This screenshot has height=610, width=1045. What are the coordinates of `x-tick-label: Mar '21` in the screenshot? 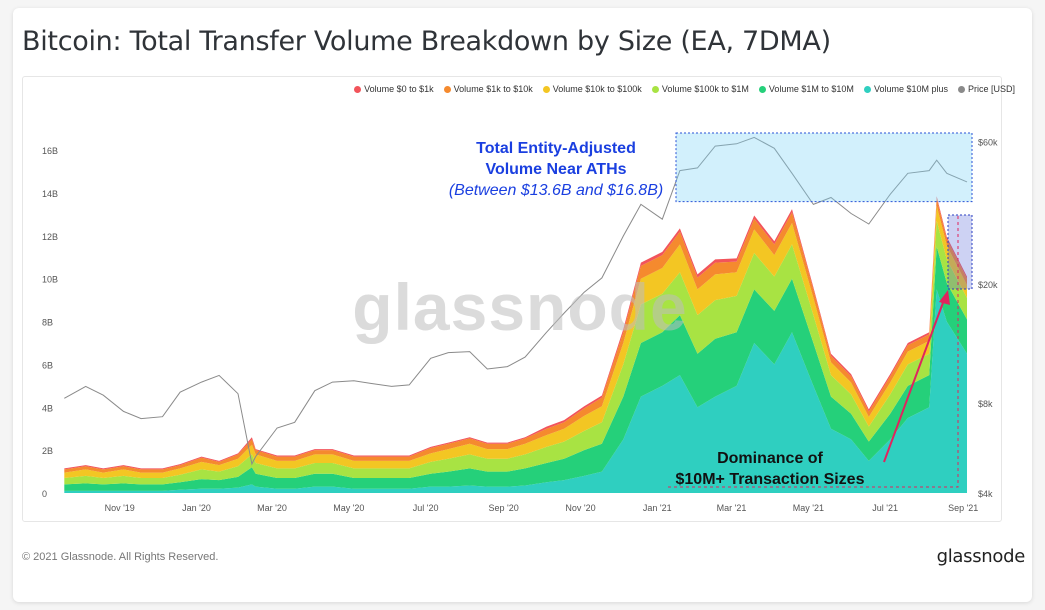 It's located at (732, 508).